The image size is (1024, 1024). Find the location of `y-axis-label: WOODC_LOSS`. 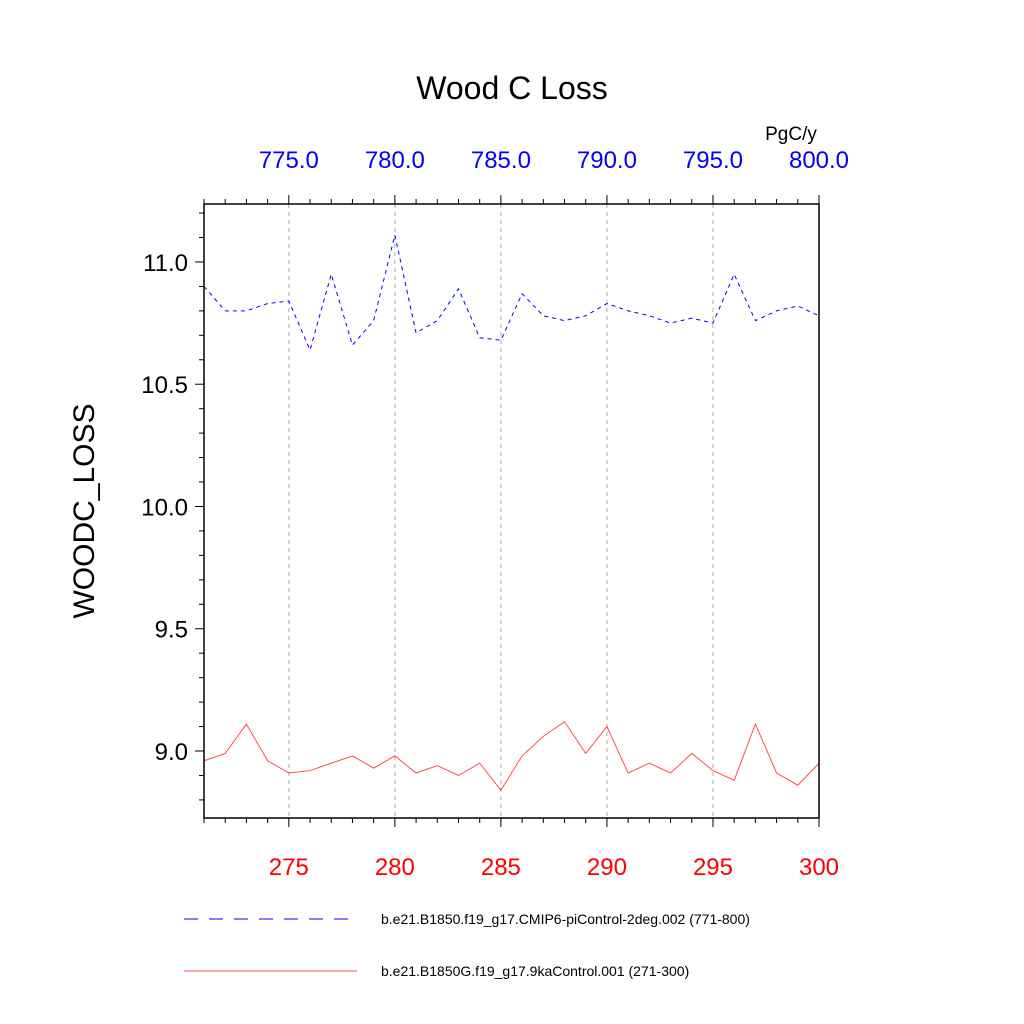

y-axis-label: WOODC_LOSS is located at coordinates (84, 510).